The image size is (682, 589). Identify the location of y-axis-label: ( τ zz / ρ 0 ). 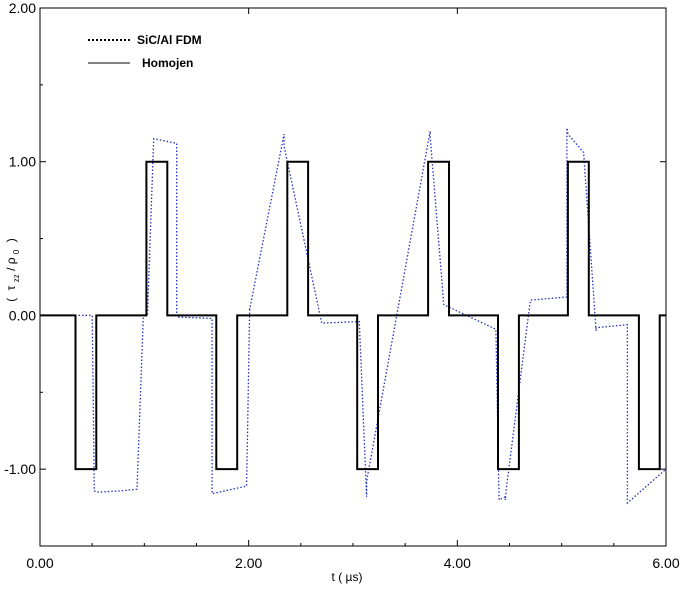
(13, 269).